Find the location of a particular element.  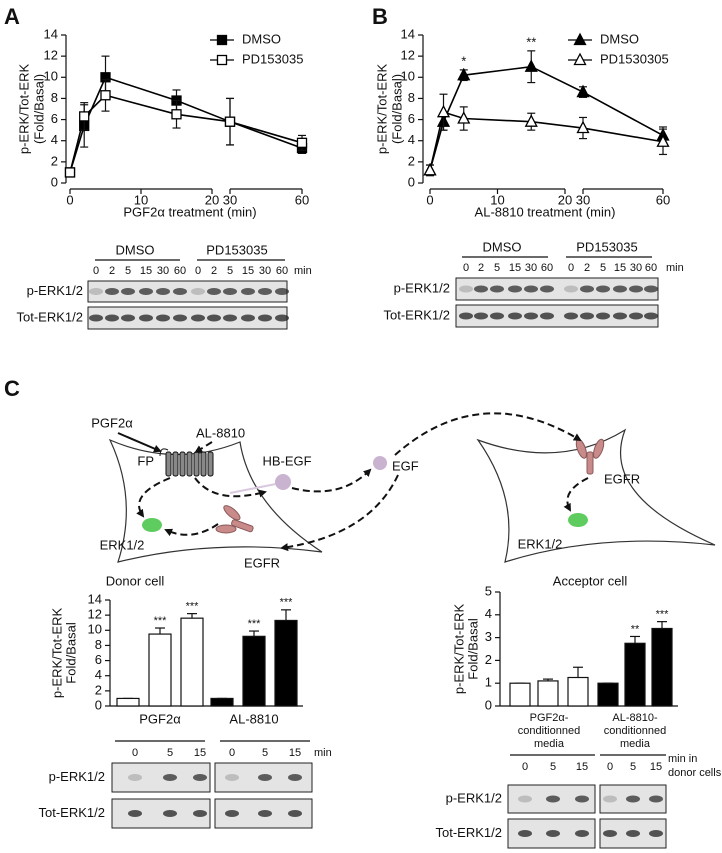

diagram-label: AL-8810 is located at coordinates (220, 432).